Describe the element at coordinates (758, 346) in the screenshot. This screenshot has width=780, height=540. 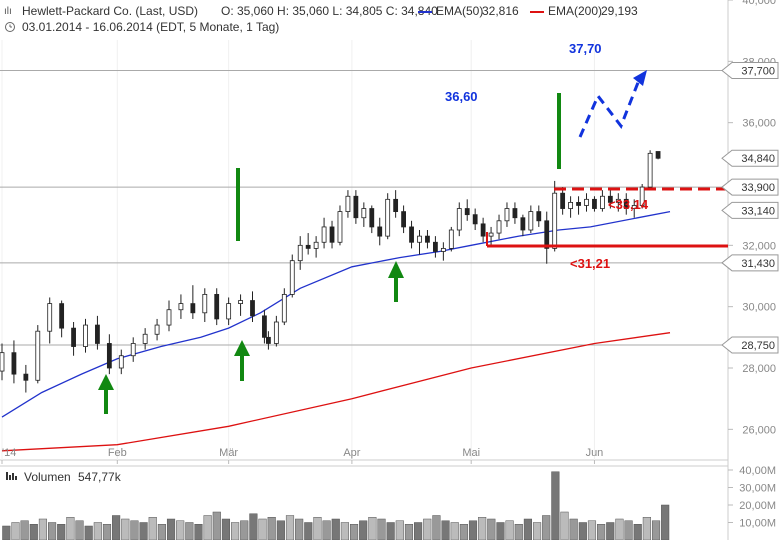
I see `price-box-label: 28,750` at that location.